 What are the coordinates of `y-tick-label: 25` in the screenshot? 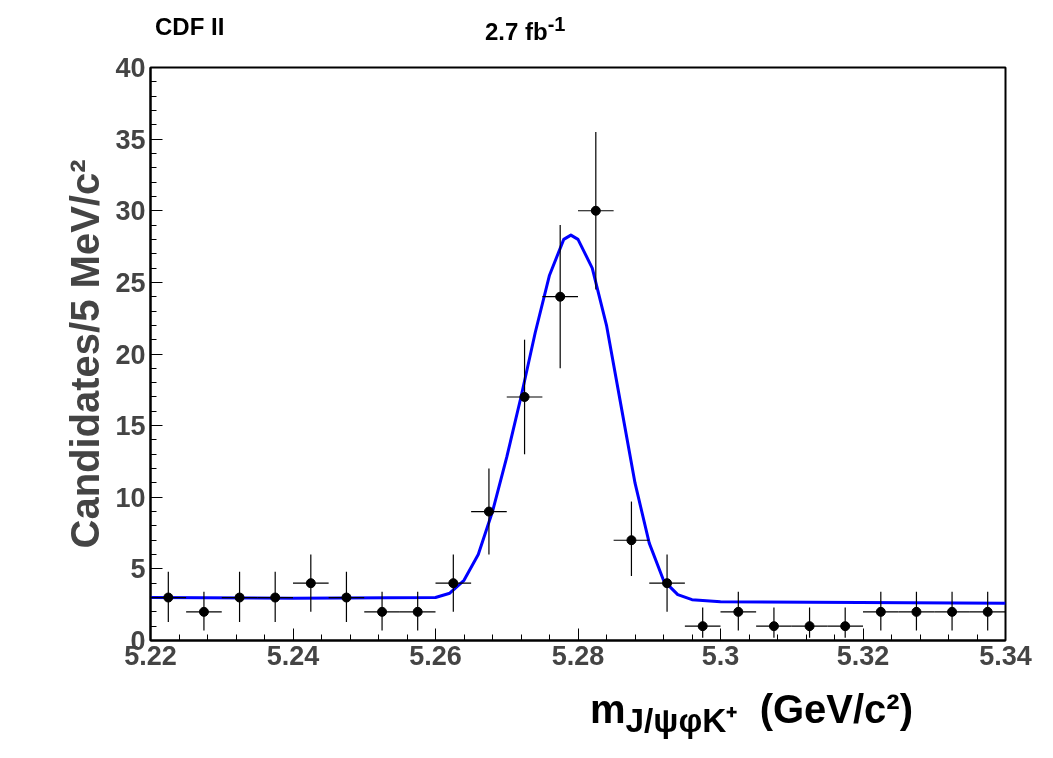 It's located at (130, 282).